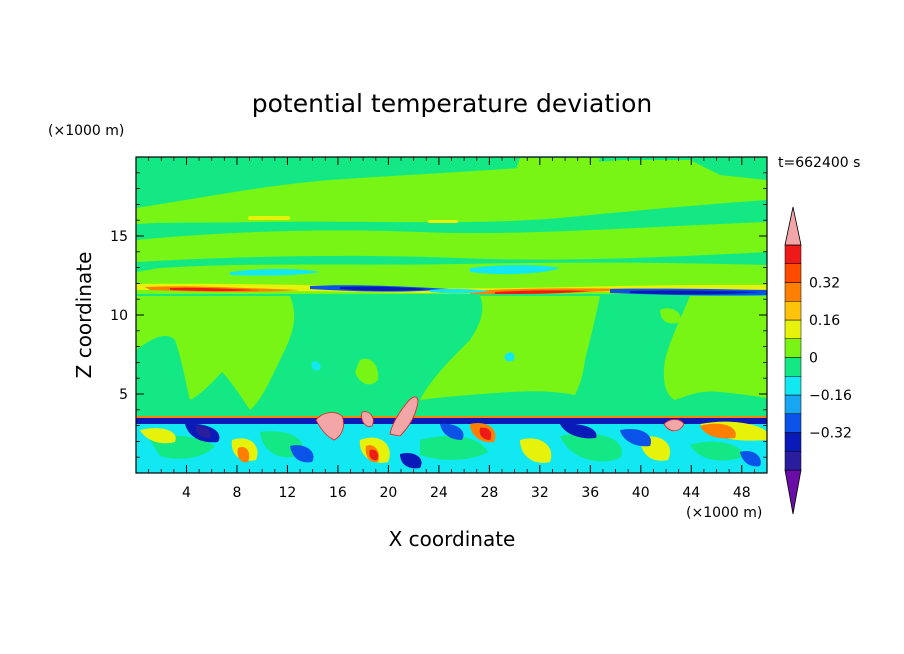 This screenshot has height=654, width=904. What do you see at coordinates (451, 417) in the screenshot?
I see `bl-top-orange` at bounding box center [451, 417].